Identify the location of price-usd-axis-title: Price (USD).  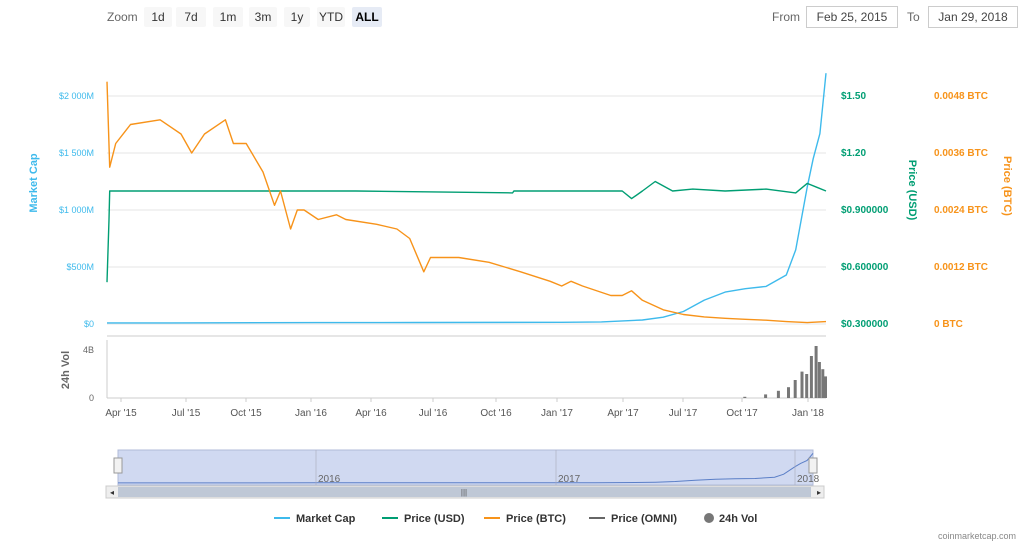
(912, 190).